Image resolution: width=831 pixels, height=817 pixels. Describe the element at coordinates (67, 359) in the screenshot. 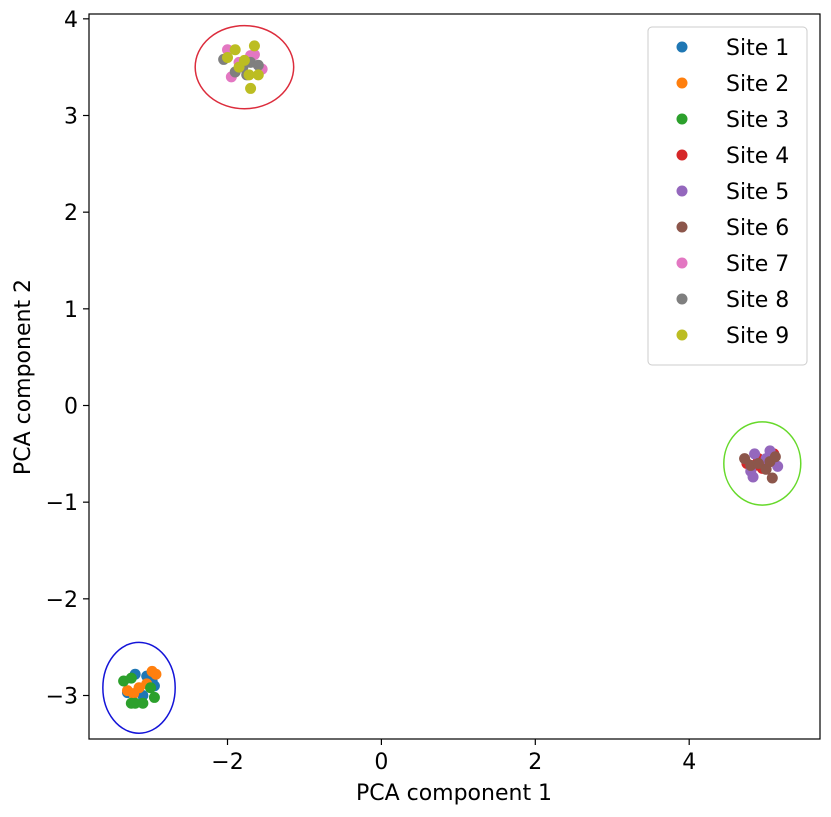

I see `y-axis-ticks: −3 −2 −1 0 1 2 3 4` at that location.